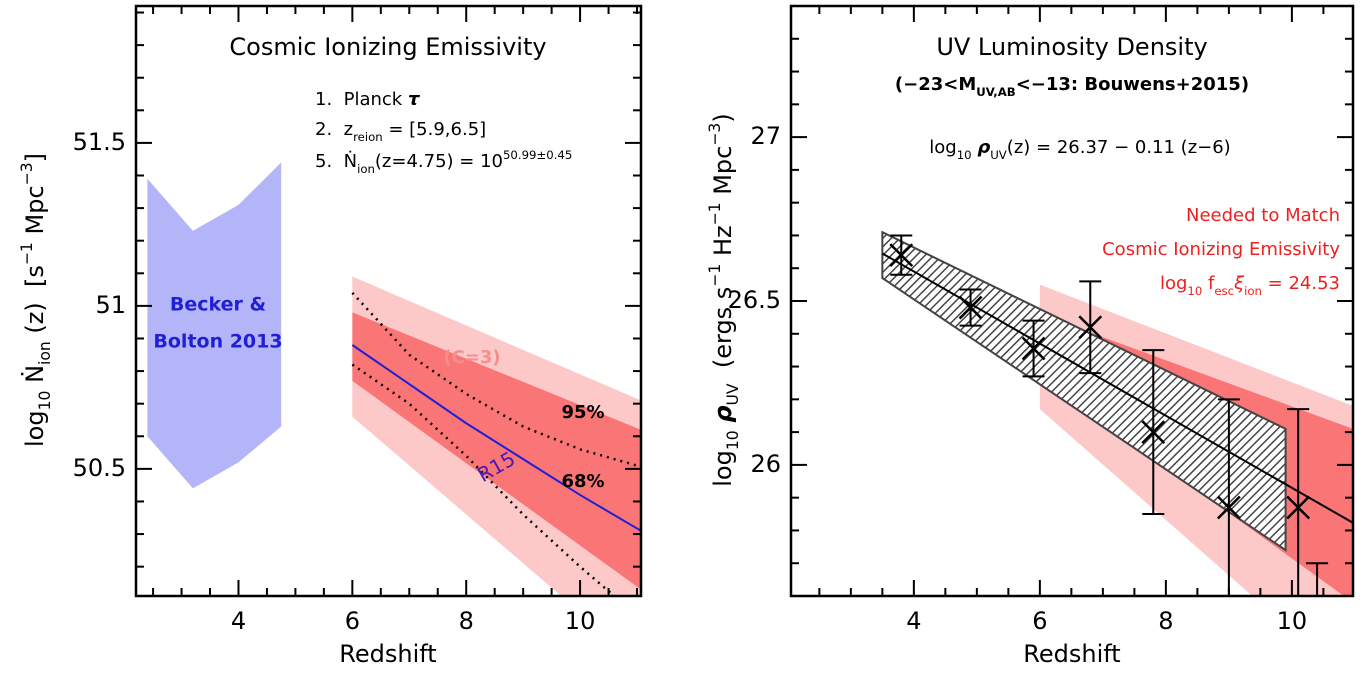 This screenshot has height=677, width=1369. I want to click on y-tick-label: 51, so click(110, 305).